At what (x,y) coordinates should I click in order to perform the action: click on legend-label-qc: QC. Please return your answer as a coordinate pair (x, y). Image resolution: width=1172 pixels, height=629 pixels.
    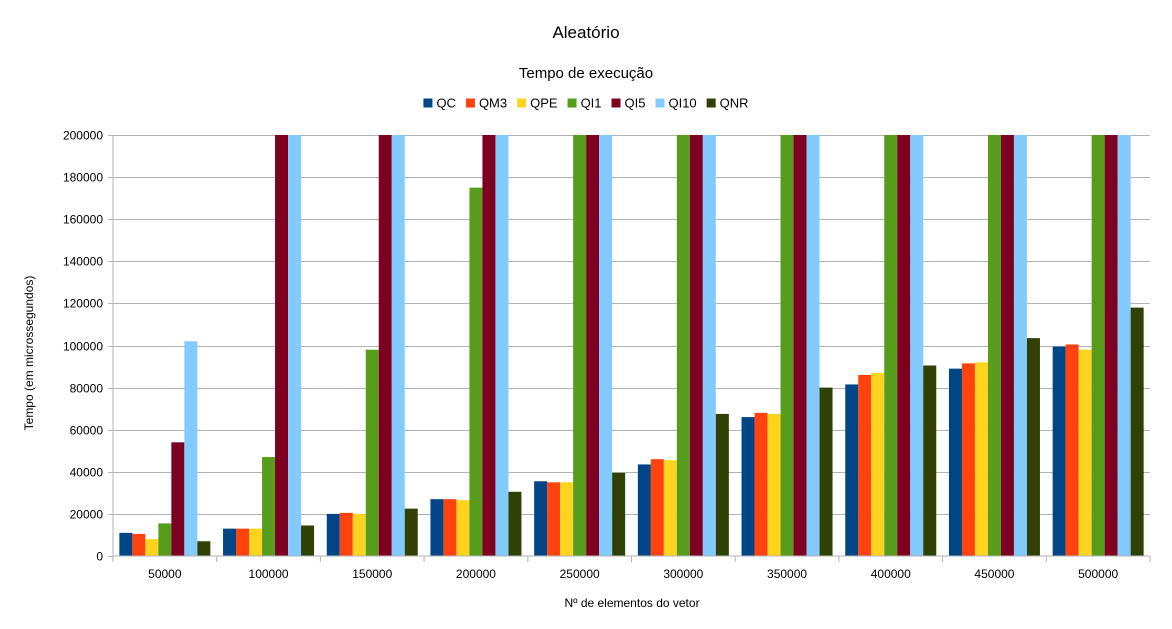
    Looking at the image, I should click on (446, 103).